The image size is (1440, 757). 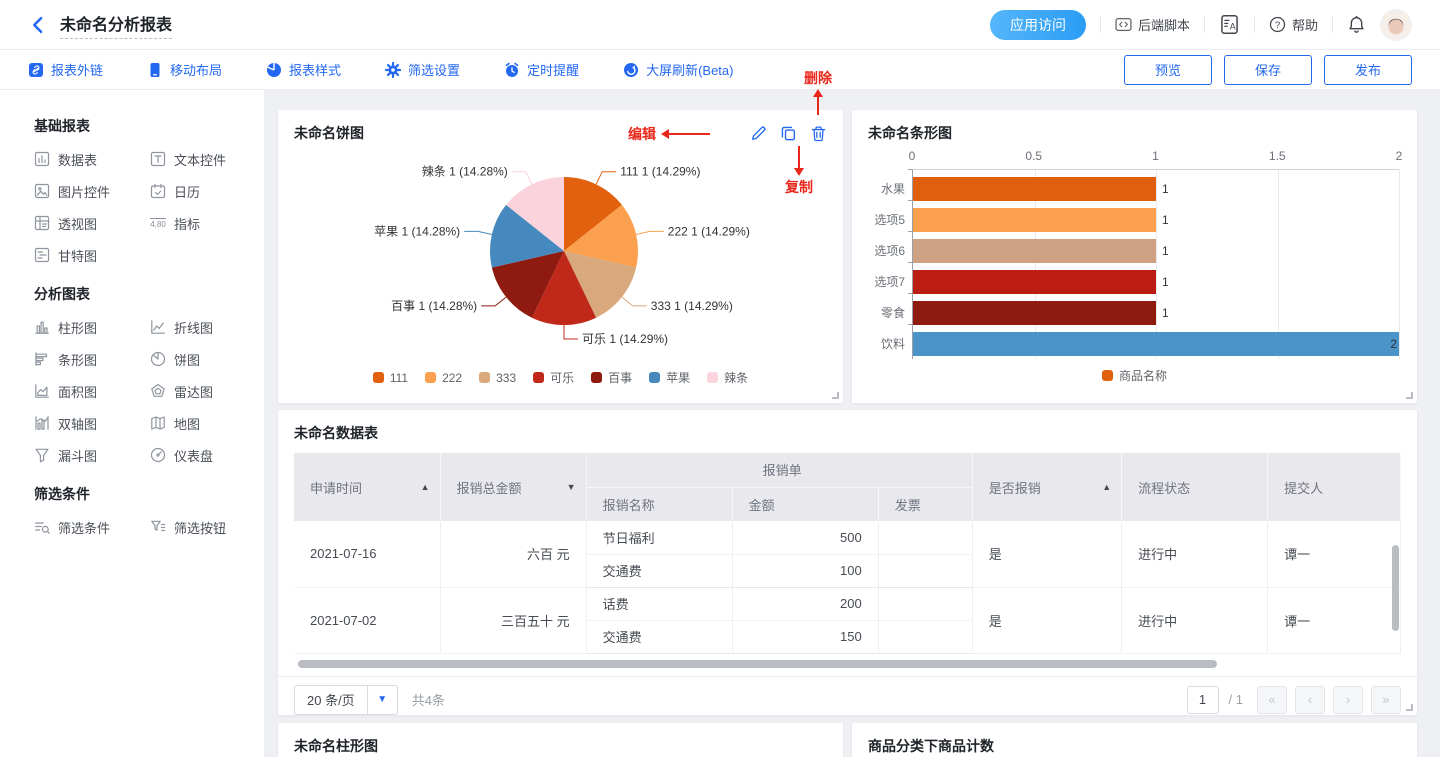 I want to click on cell-reimbursed: 是, so click(x=1047, y=620).